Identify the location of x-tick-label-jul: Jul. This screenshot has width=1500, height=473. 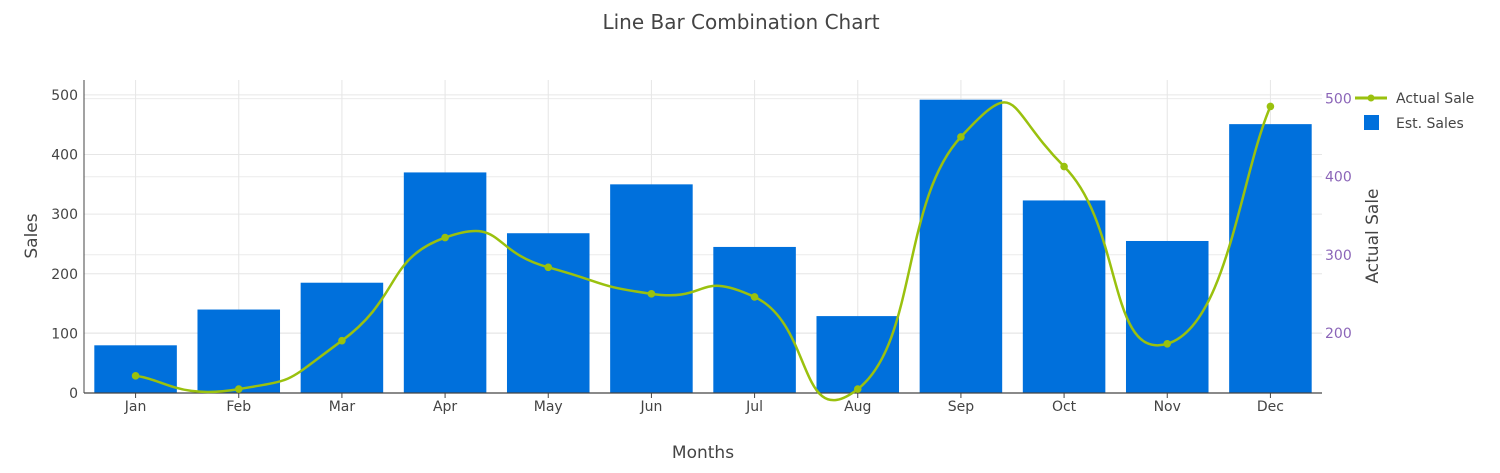
(754, 407).